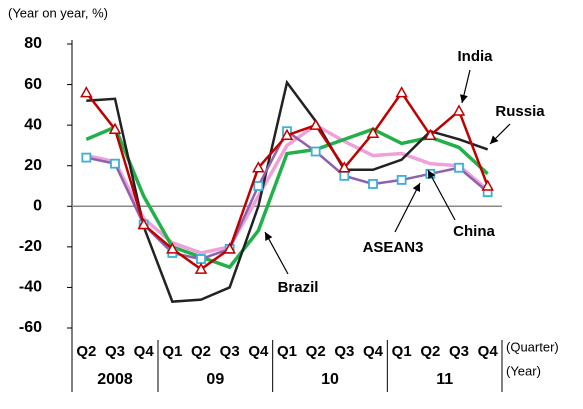 The width and height of the screenshot is (583, 409). Describe the element at coordinates (37, 206) in the screenshot. I see `y-tick-label: 0` at that location.